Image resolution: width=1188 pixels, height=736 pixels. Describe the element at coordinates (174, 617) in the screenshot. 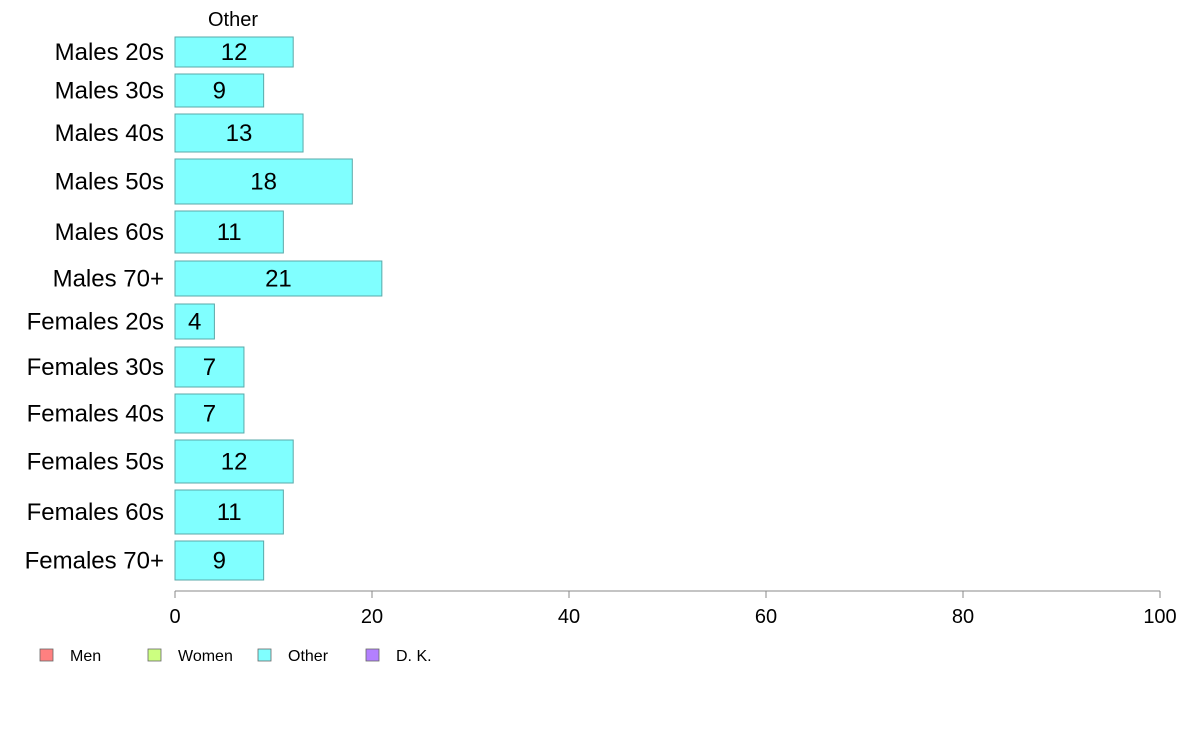

I see `x-tick-label: 0` at that location.